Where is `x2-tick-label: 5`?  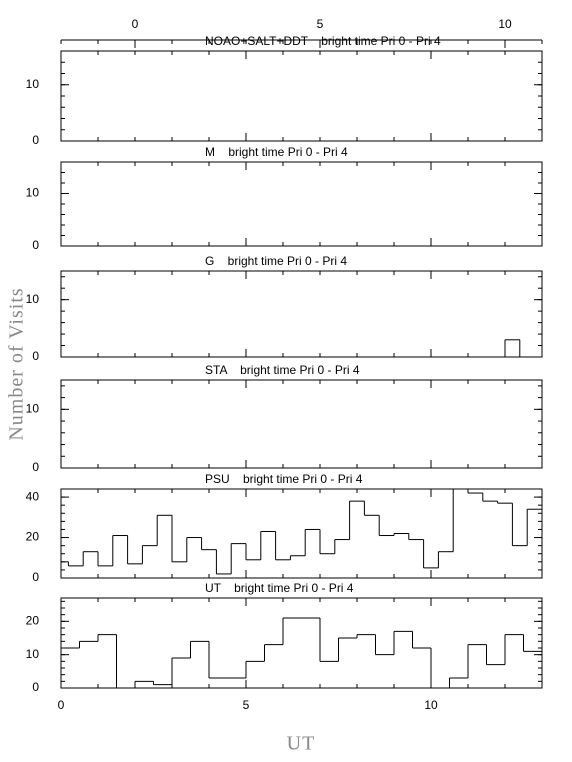
x2-tick-label: 5 is located at coordinates (320, 24).